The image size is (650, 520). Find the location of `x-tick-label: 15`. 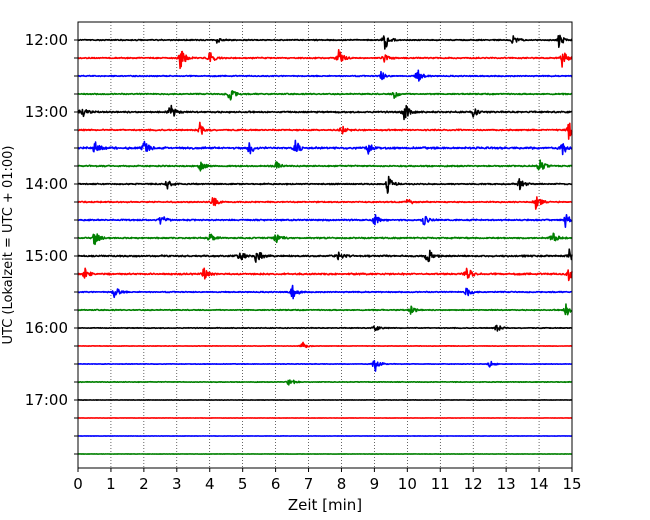

x-tick-label: 15 is located at coordinates (571, 484).